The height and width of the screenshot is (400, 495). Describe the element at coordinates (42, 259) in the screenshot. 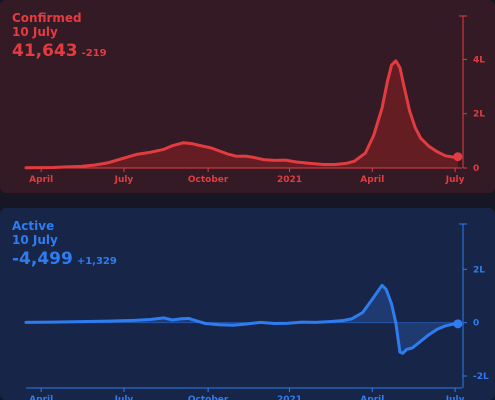

I see `active-value: -4,499` at that location.